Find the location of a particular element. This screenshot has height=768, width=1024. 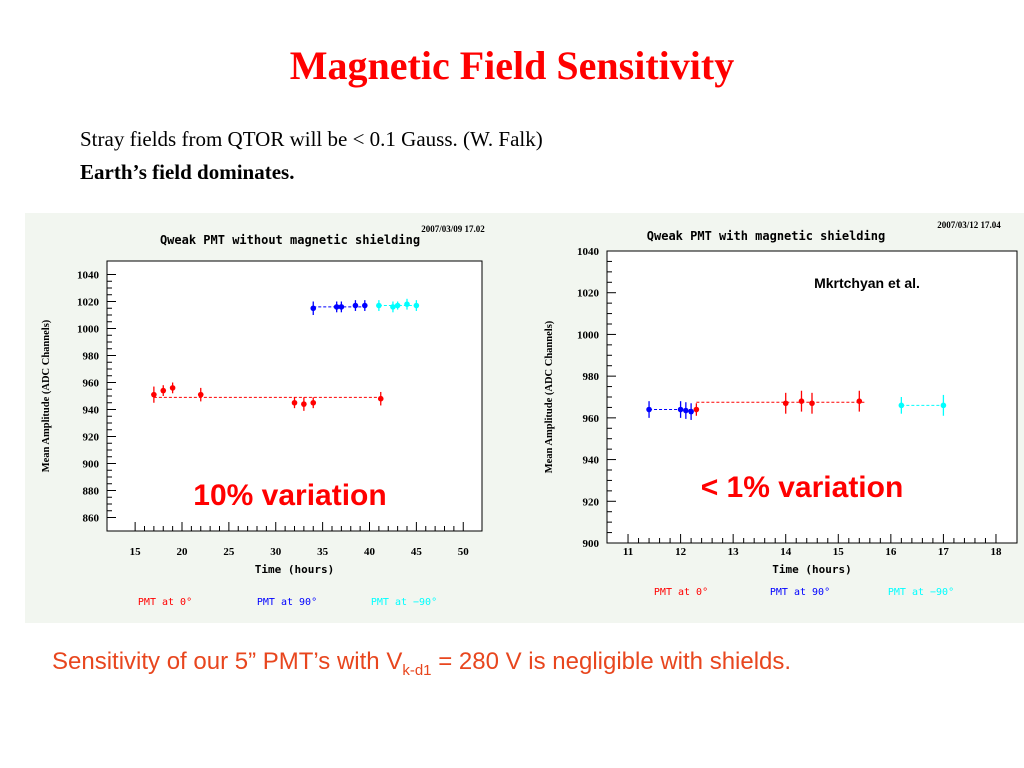

x-tick-label: 18 is located at coordinates (996, 552).